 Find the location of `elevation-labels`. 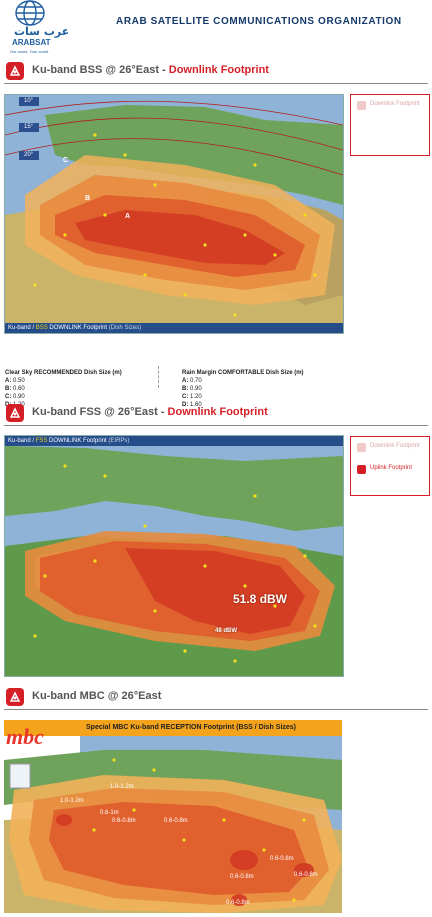

elevation-labels is located at coordinates (29, 128).